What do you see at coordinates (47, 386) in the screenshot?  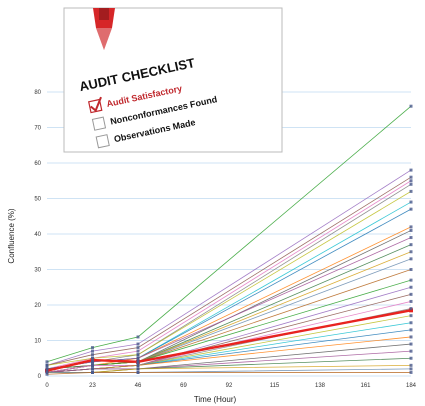 I see `x-tick-label-0: 0` at bounding box center [47, 386].